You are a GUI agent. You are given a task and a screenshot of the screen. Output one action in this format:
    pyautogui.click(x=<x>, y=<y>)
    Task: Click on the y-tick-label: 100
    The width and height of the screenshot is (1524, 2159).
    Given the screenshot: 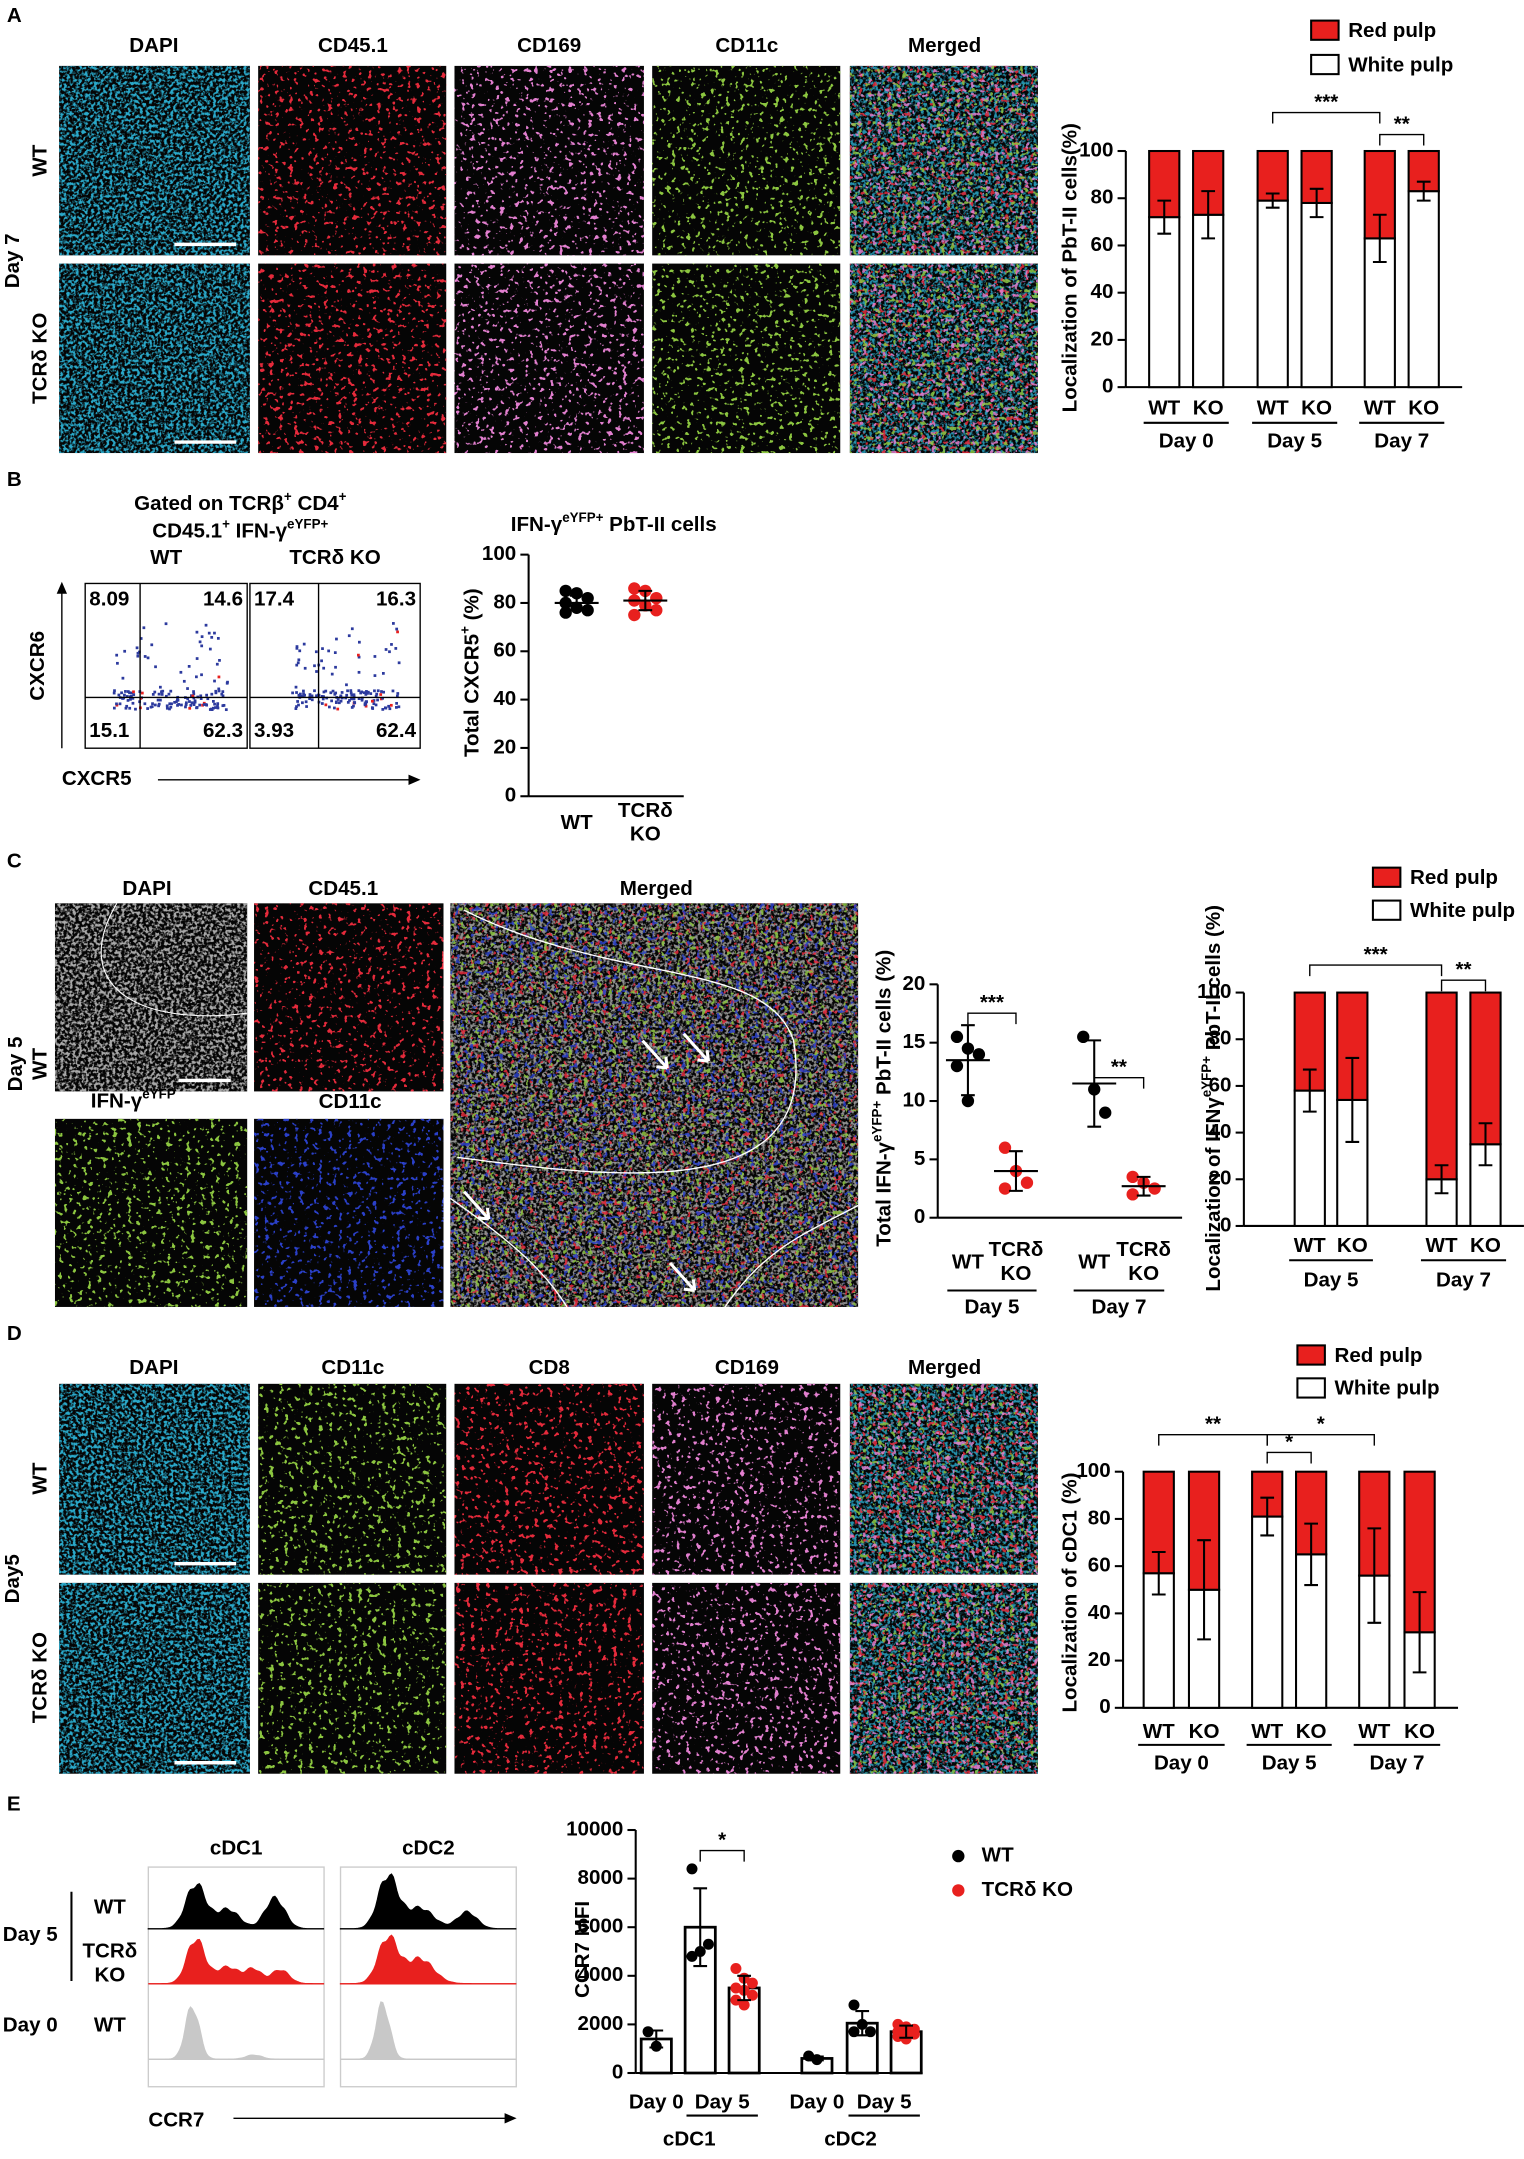 What is the action you would take?
    pyautogui.click(x=1214, y=991)
    